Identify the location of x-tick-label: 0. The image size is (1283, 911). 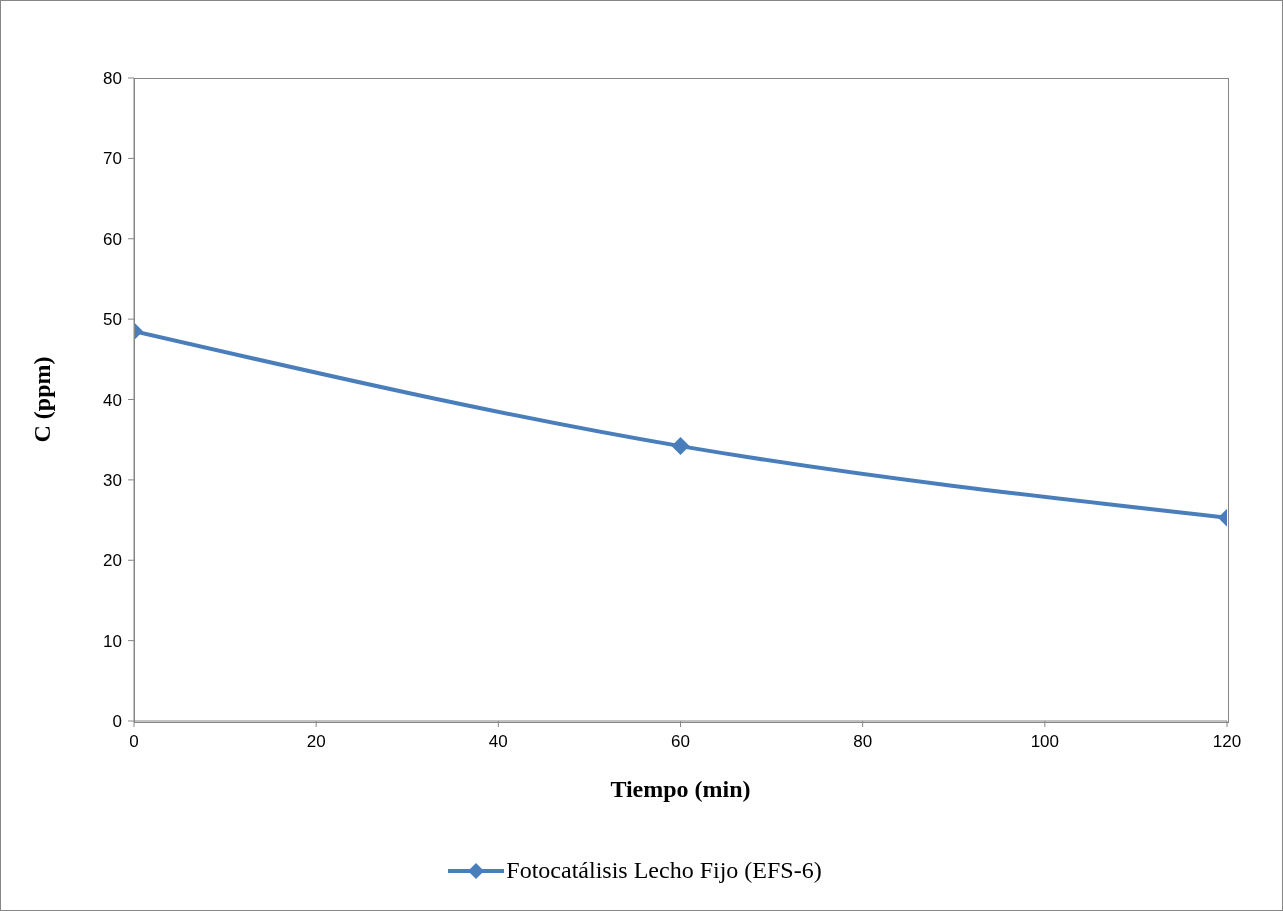
(134, 742).